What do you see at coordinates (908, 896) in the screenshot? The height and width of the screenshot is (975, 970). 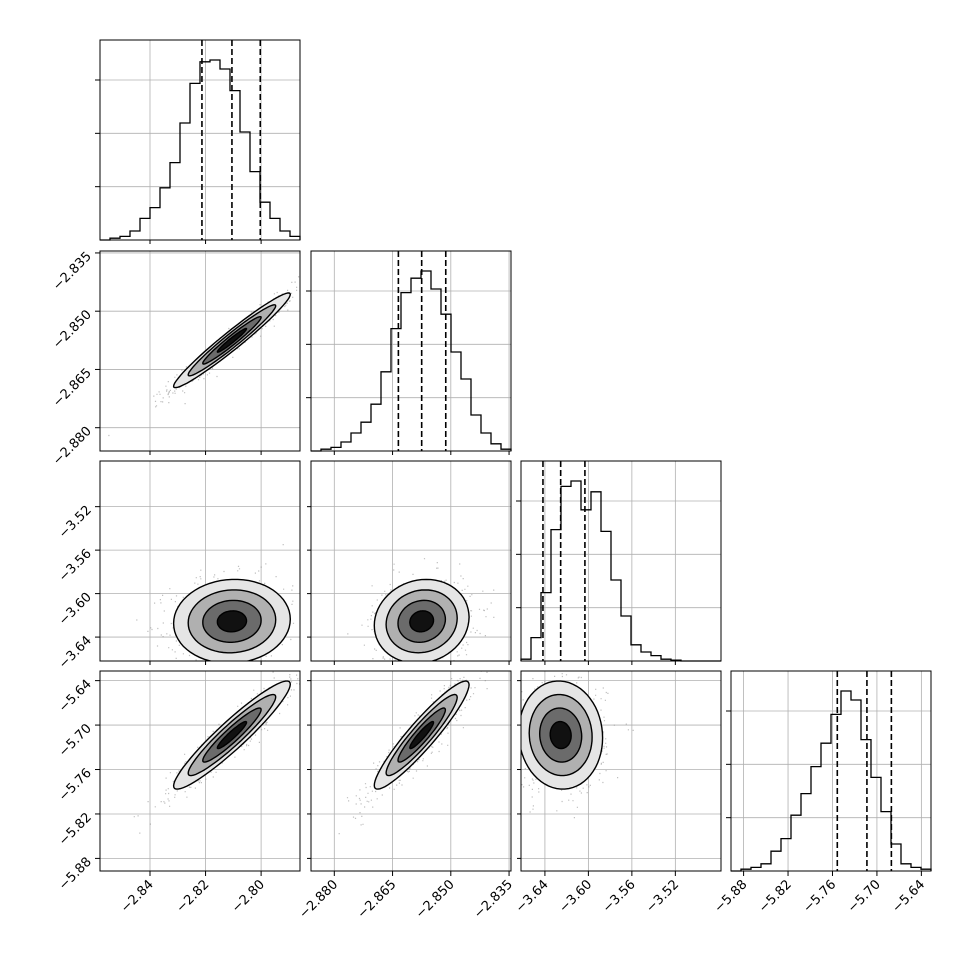 I see `x-tick-label: −5.64` at bounding box center [908, 896].